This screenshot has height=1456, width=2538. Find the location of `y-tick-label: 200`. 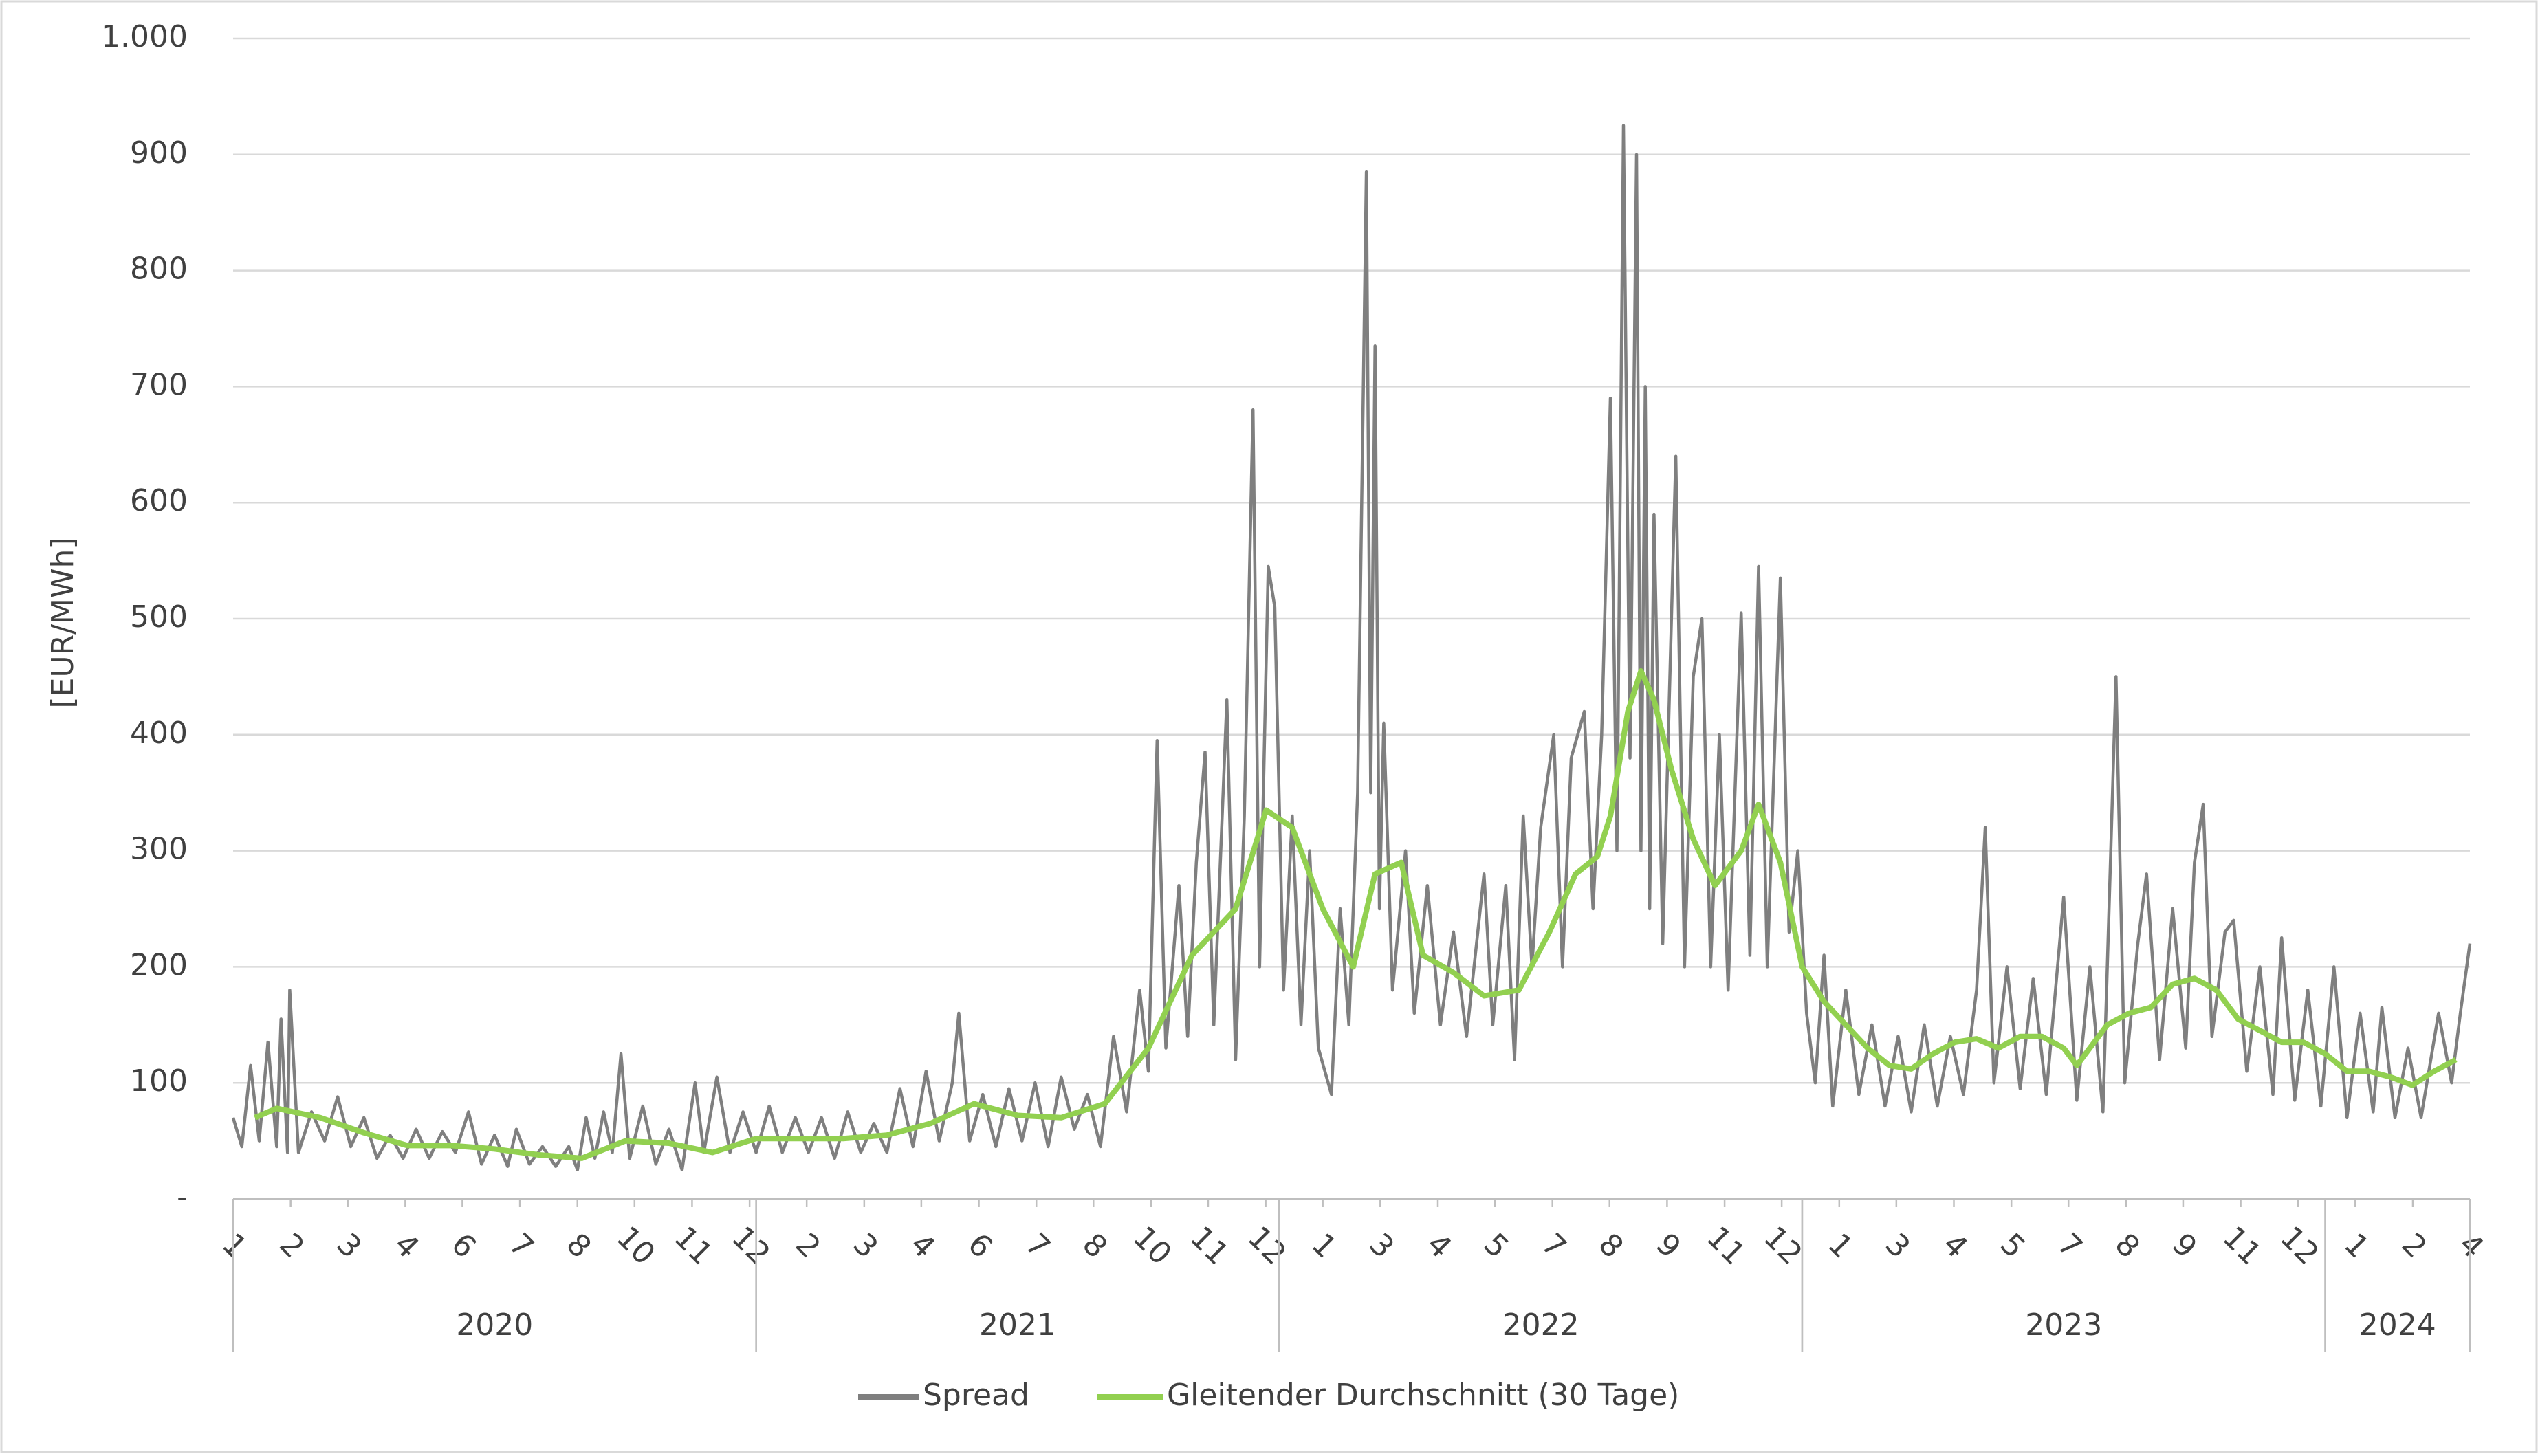

y-tick-label: 200 is located at coordinates (159, 964).